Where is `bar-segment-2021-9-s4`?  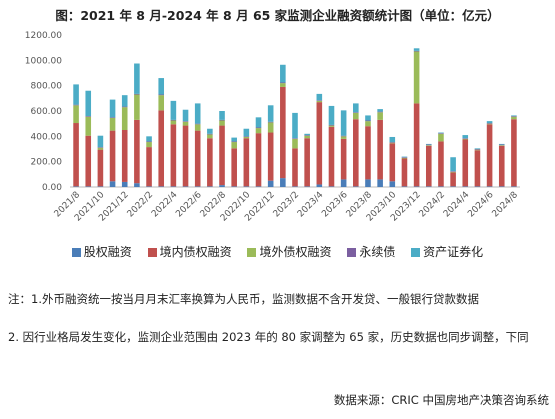
bar-segment-2021-9-s4 is located at coordinates (88, 103).